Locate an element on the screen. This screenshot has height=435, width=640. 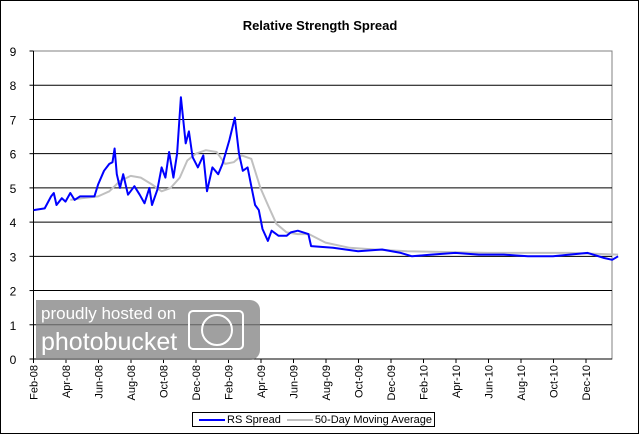
y-tick-label: 7 is located at coordinates (13, 120).